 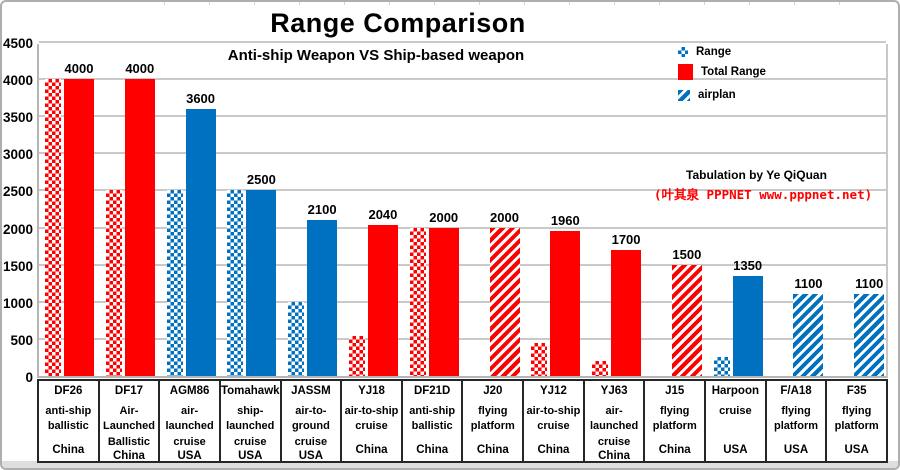 I want to click on airplan-swatch-icon, so click(x=684, y=95).